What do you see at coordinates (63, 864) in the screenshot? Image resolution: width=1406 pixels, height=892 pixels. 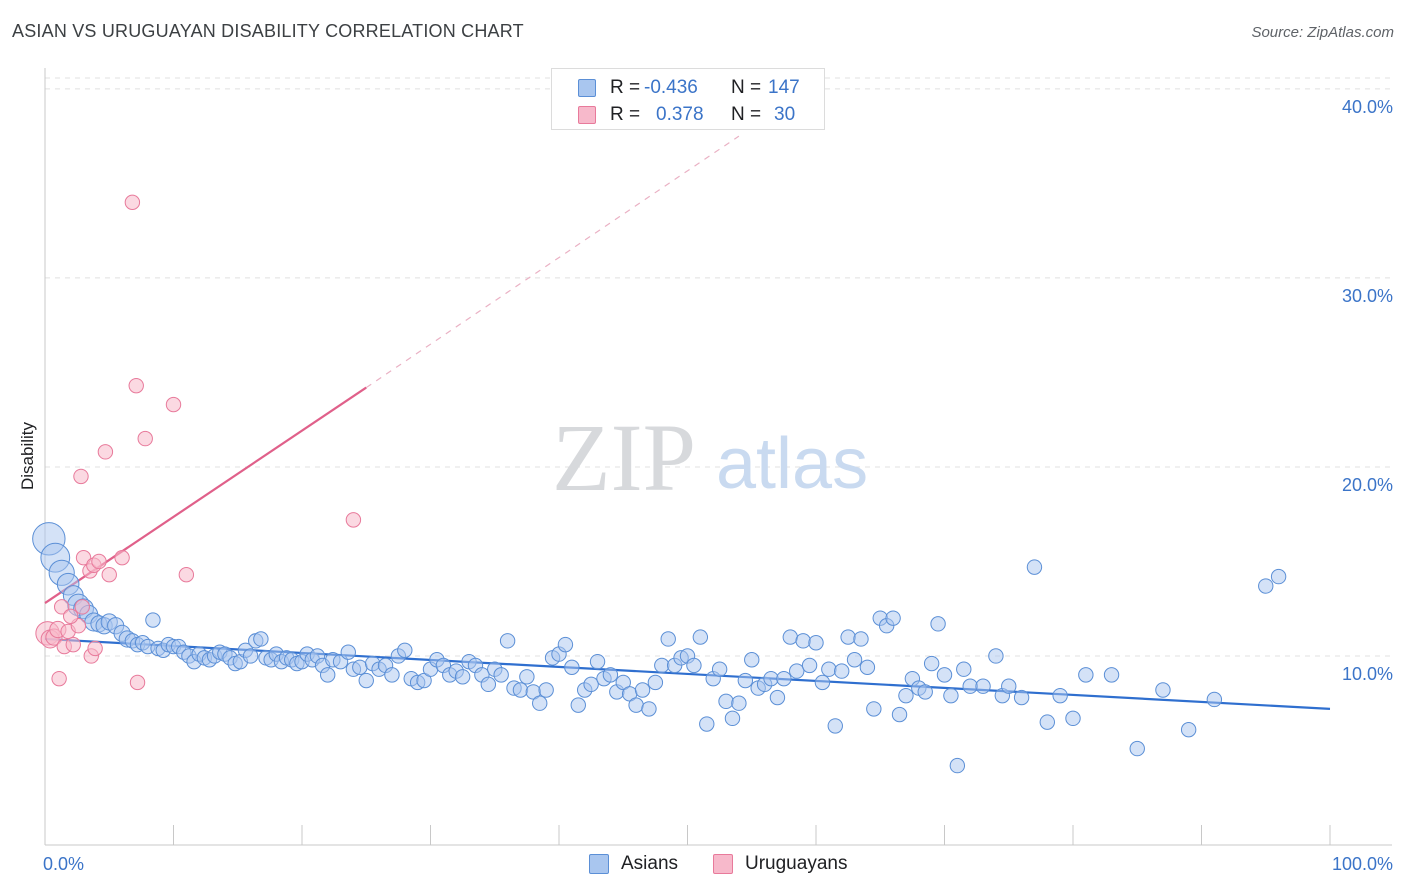 I see `x-tick-label: 0.0%` at bounding box center [63, 864].